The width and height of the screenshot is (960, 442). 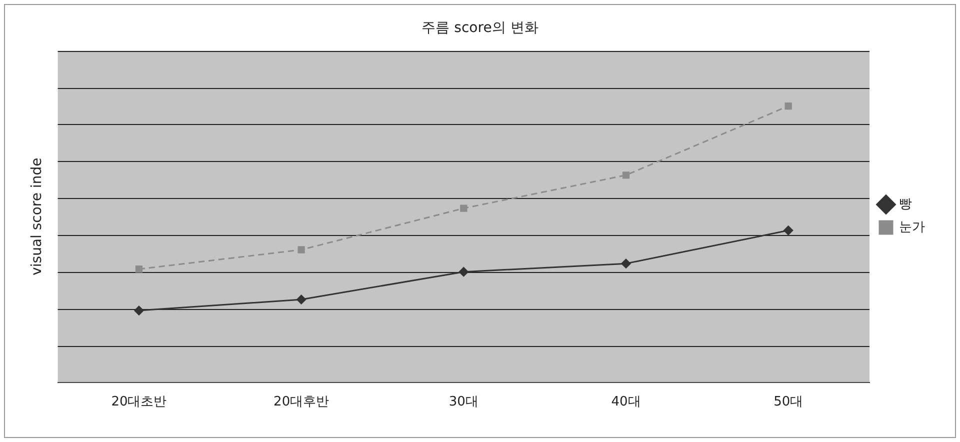 What do you see at coordinates (302, 402) in the screenshot?
I see `x-tick-label: 20대후반` at bounding box center [302, 402].